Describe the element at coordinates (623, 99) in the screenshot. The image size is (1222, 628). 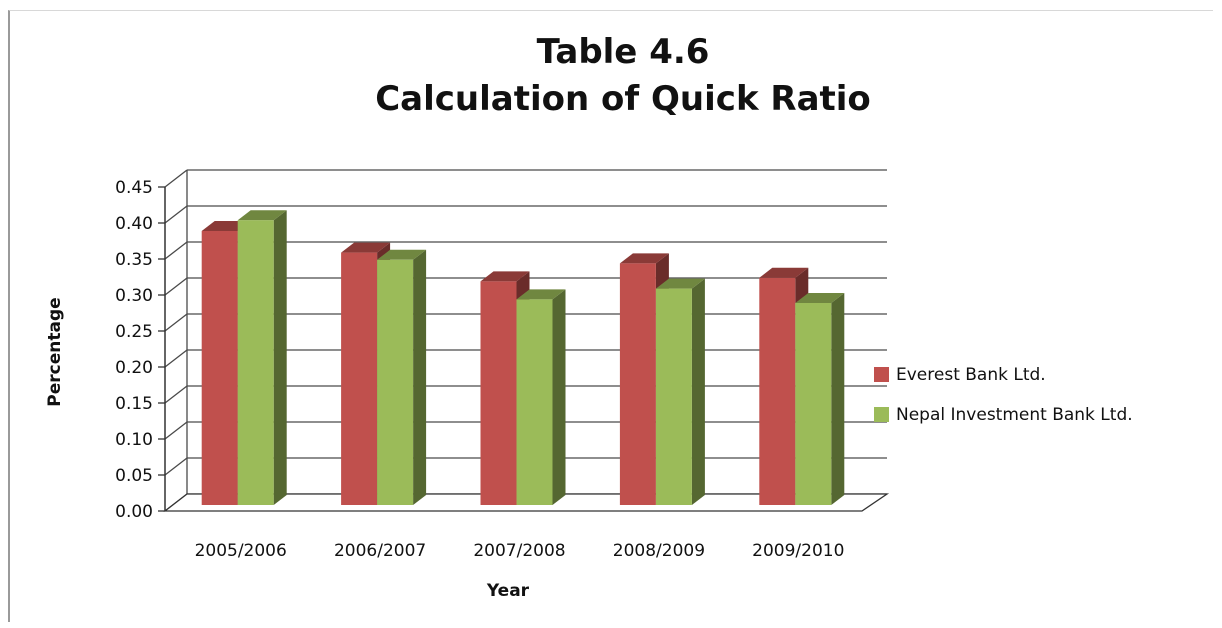
I see `chart-subtitle: Calculation of Quick Ratio` at that location.